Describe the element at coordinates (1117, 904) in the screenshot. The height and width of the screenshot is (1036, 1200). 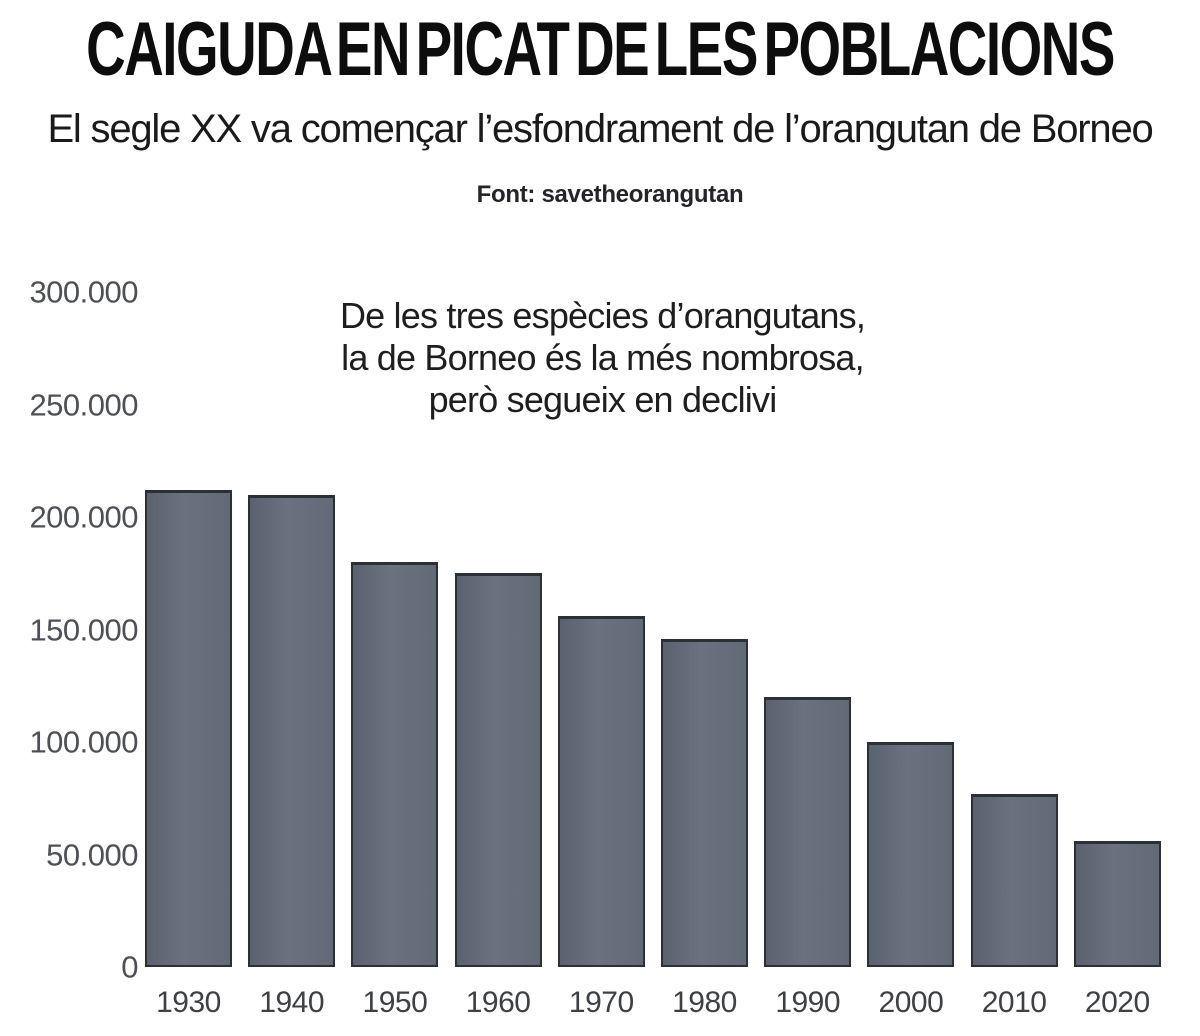
I see `bar-2020` at that location.